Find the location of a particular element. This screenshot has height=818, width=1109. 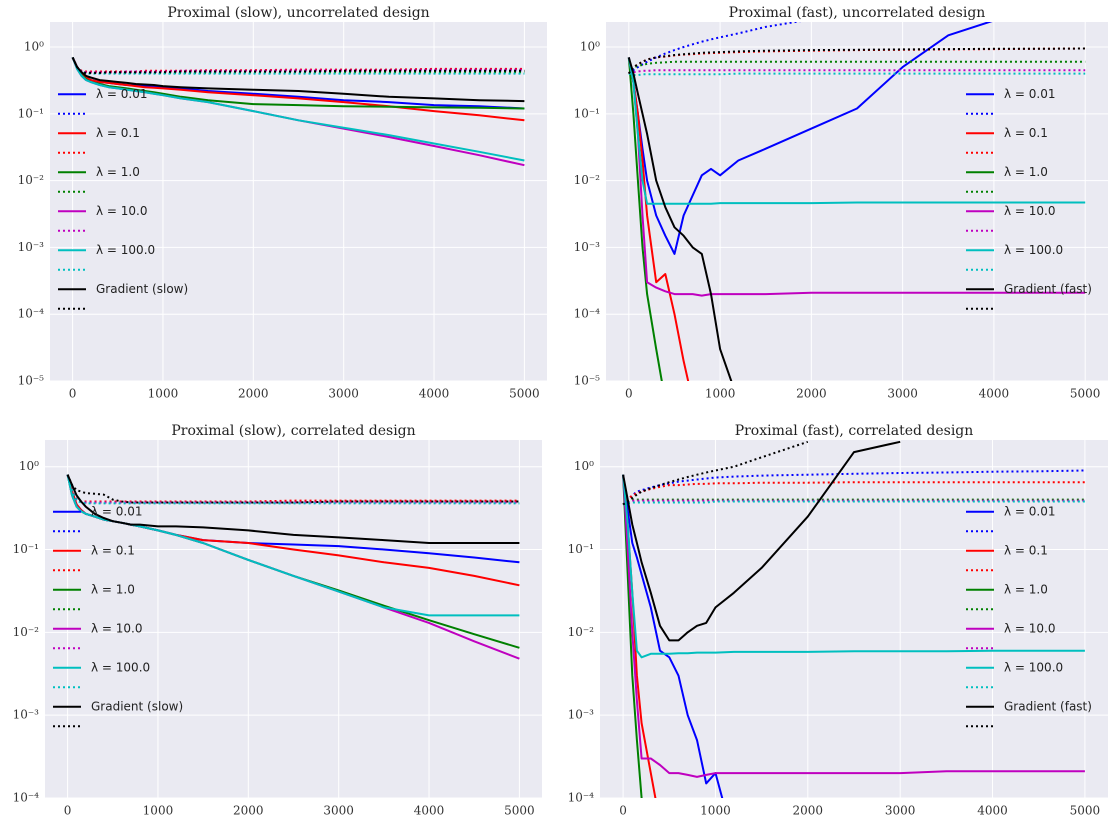

chart-title: Proximal (slow), uncorrelated design is located at coordinates (298, 13).